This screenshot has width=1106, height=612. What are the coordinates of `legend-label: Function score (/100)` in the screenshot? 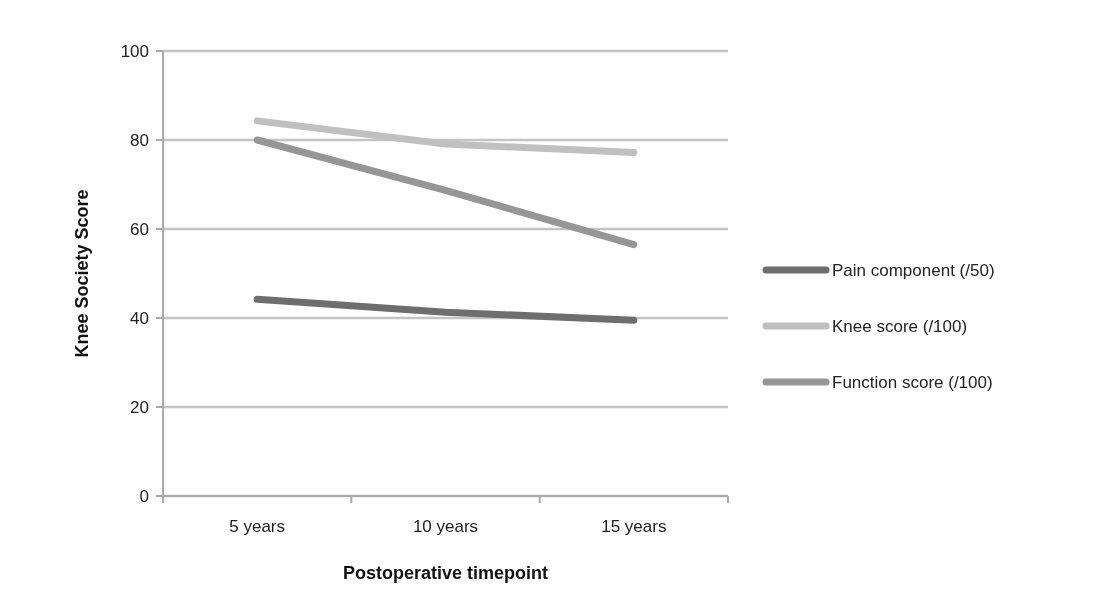 It's located at (912, 382).